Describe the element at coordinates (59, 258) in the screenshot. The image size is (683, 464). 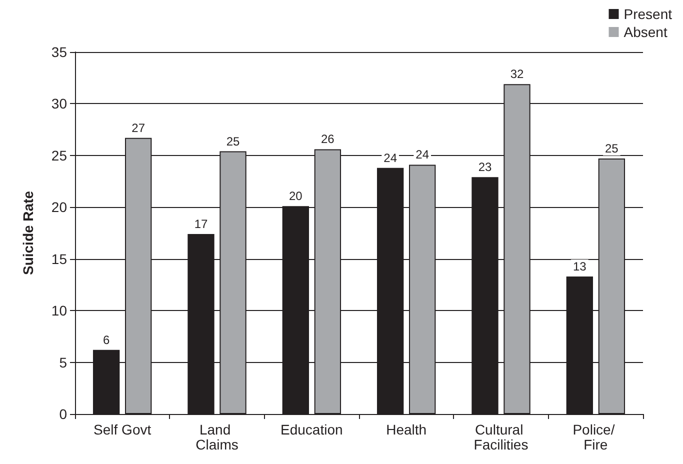
I see `y-tick-label: 15` at that location.